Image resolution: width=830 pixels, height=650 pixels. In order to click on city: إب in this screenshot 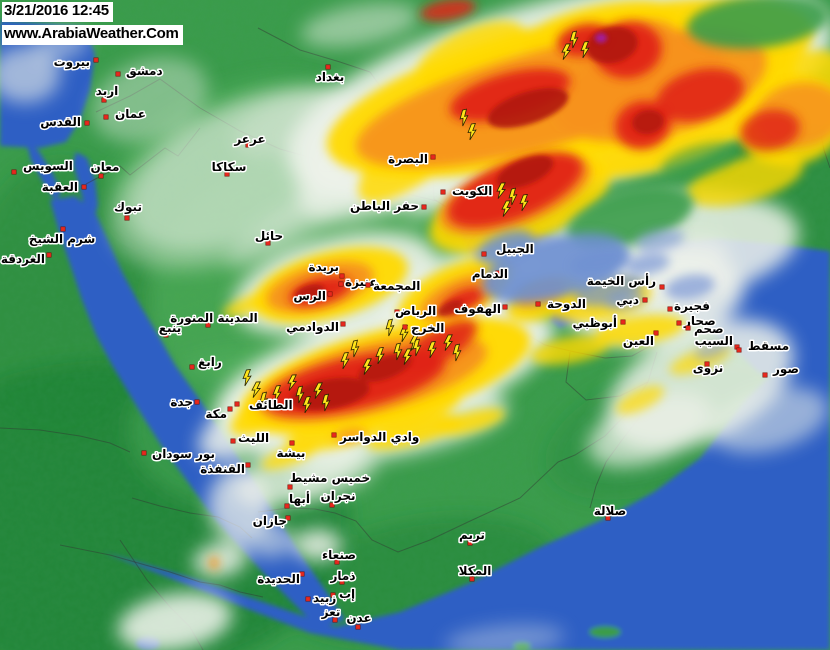, I will do `click(343, 594)`.